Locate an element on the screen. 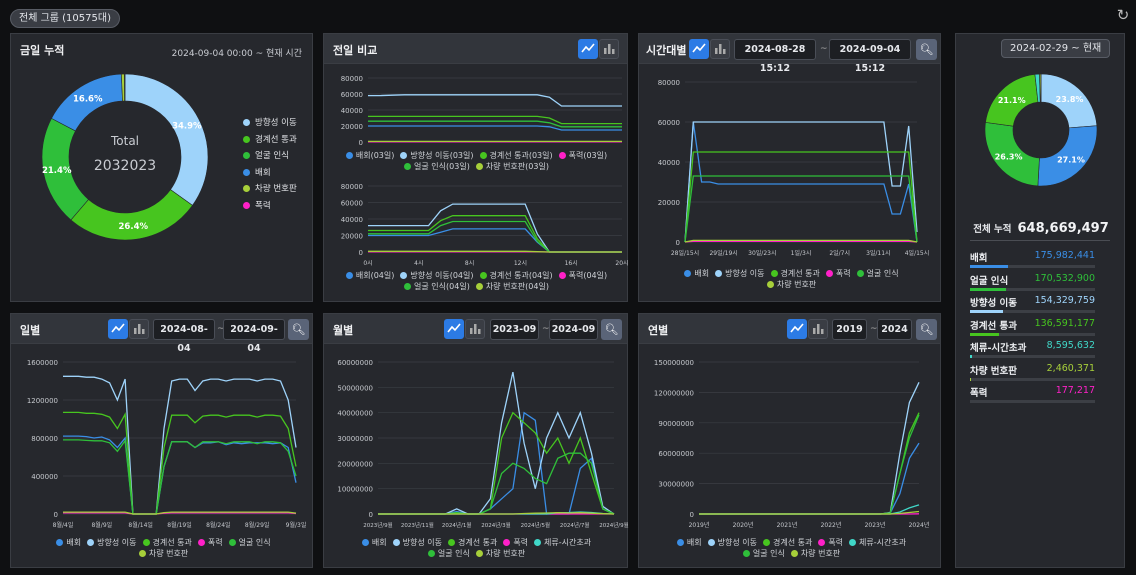 Image resolution: width=1136 pixels, height=575 pixels. monthly-from-date: 2023-09 is located at coordinates (514, 329).